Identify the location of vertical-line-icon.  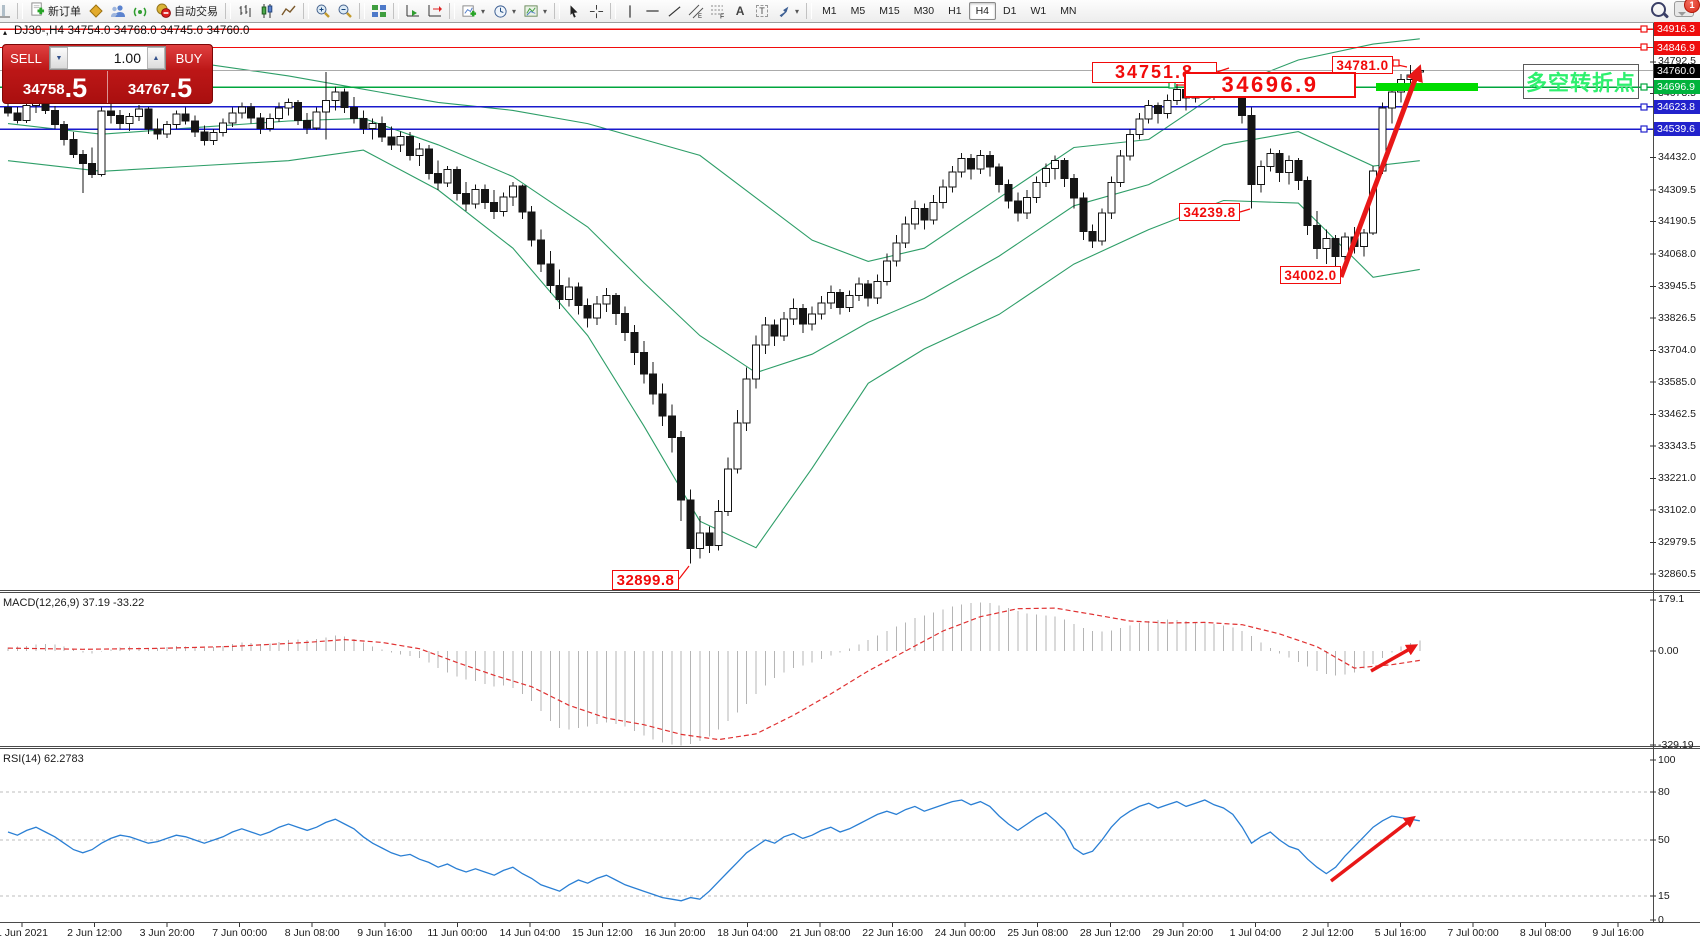
(630, 11).